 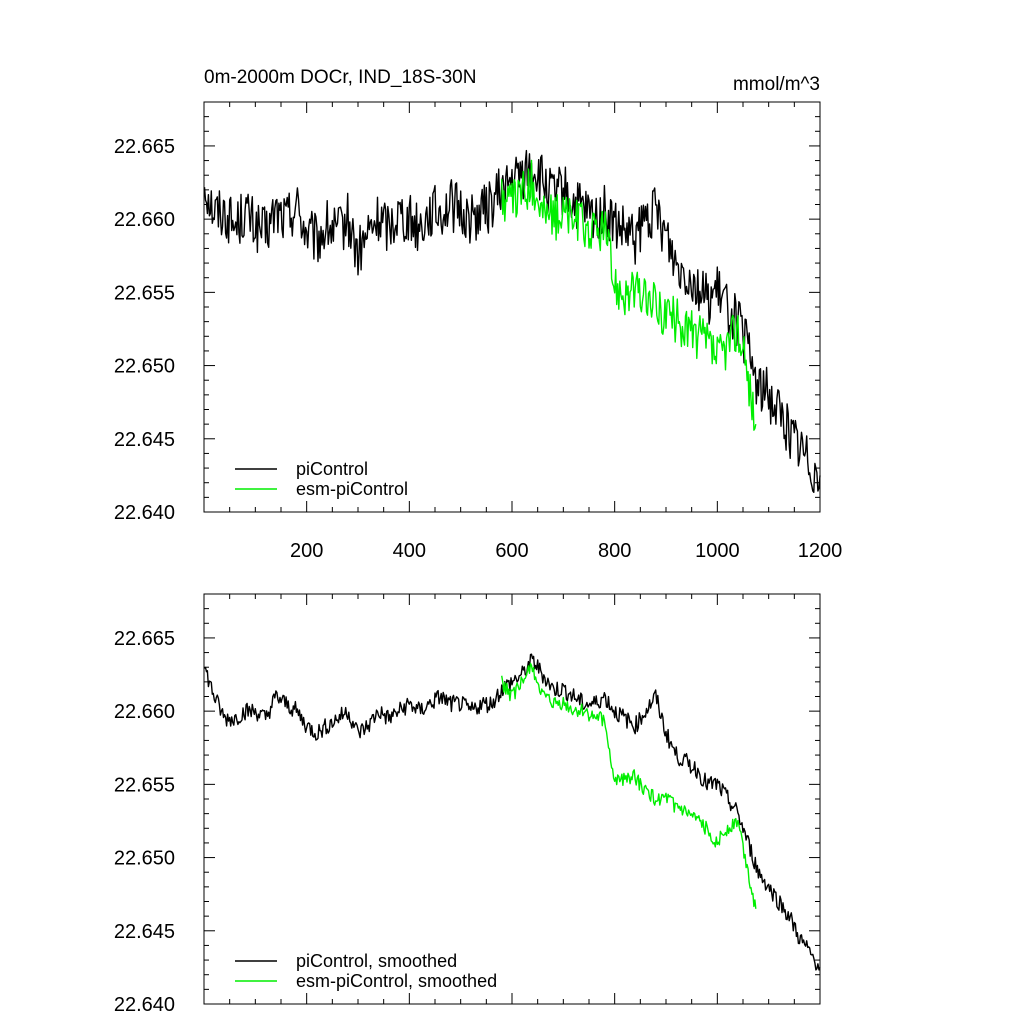 What do you see at coordinates (511, 551) in the screenshot?
I see `x-tick-label: 600` at bounding box center [511, 551].